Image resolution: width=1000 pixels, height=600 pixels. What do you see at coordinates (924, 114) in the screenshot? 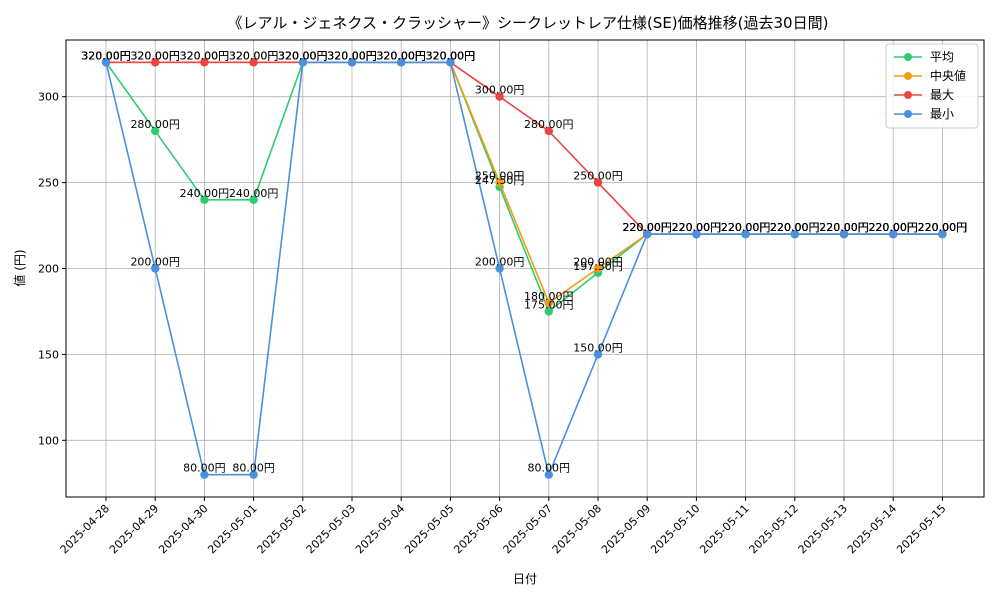
I see `legend-item: 最小` at bounding box center [924, 114].